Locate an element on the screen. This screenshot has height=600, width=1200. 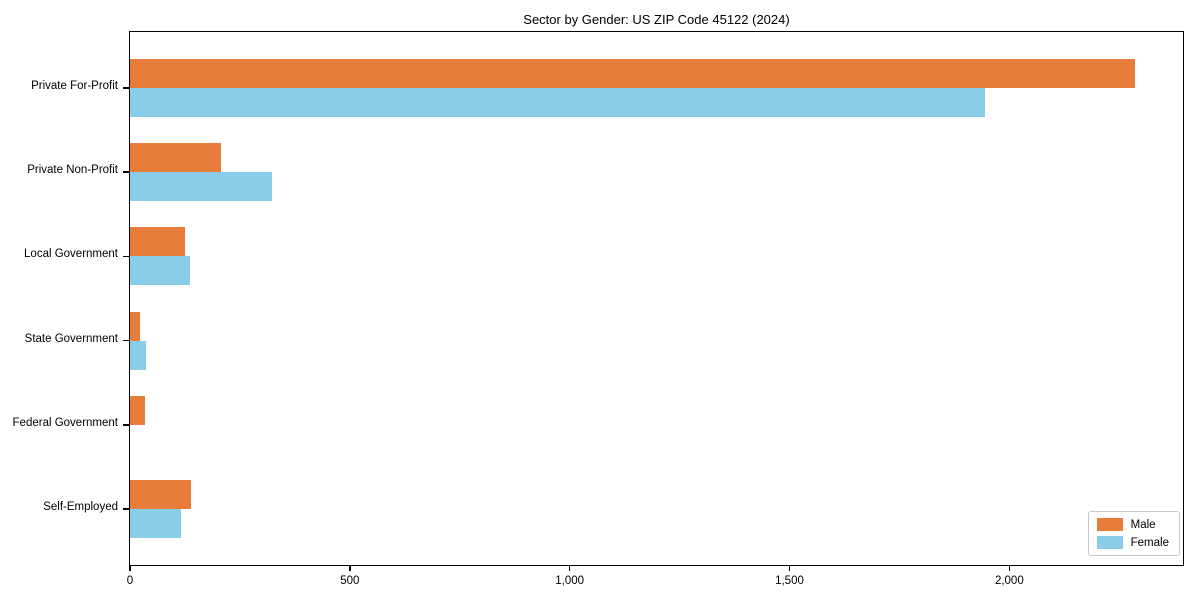
bar-male-state-government is located at coordinates (135, 326).